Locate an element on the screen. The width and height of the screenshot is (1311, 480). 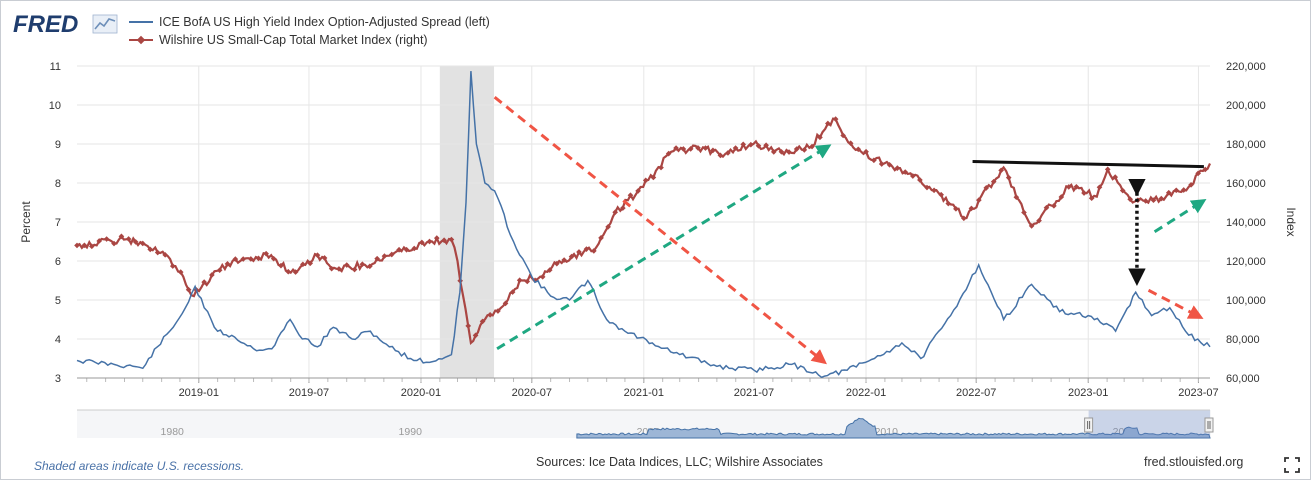
y-left-tick-label: 4 is located at coordinates (58, 340).